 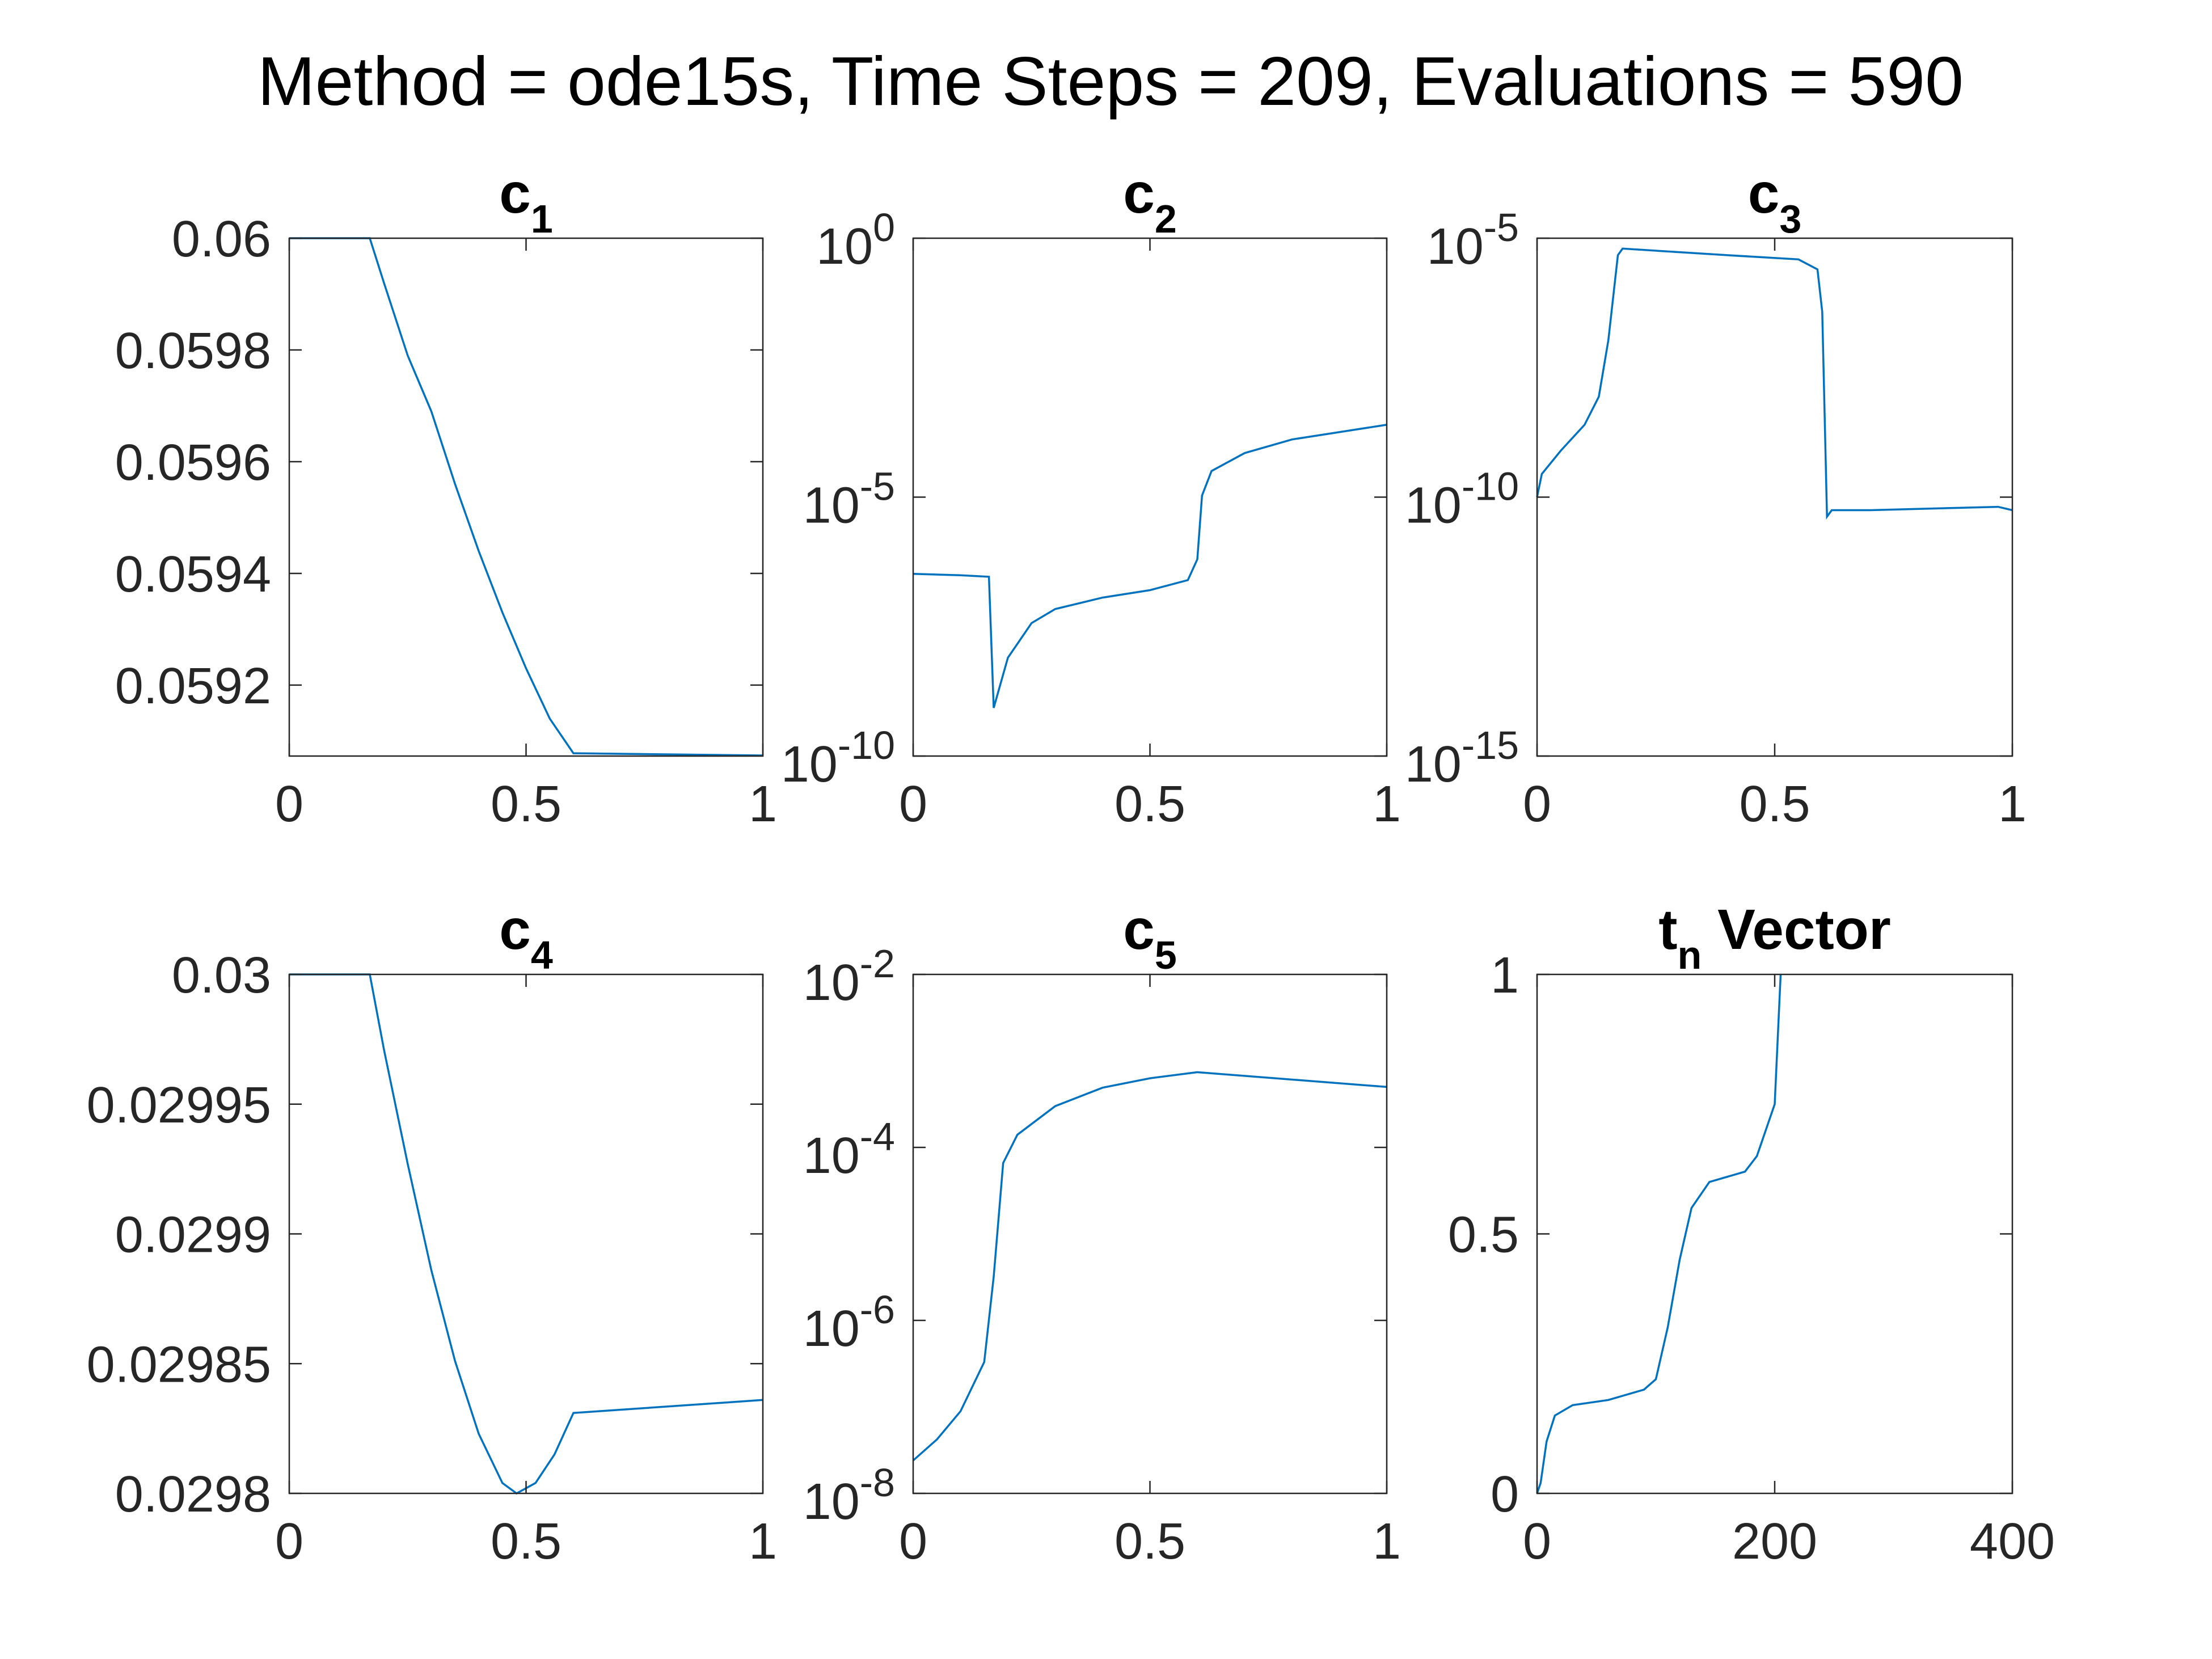 What do you see at coordinates (1790, 219) in the screenshot?
I see `axes-title-part: 3` at bounding box center [1790, 219].